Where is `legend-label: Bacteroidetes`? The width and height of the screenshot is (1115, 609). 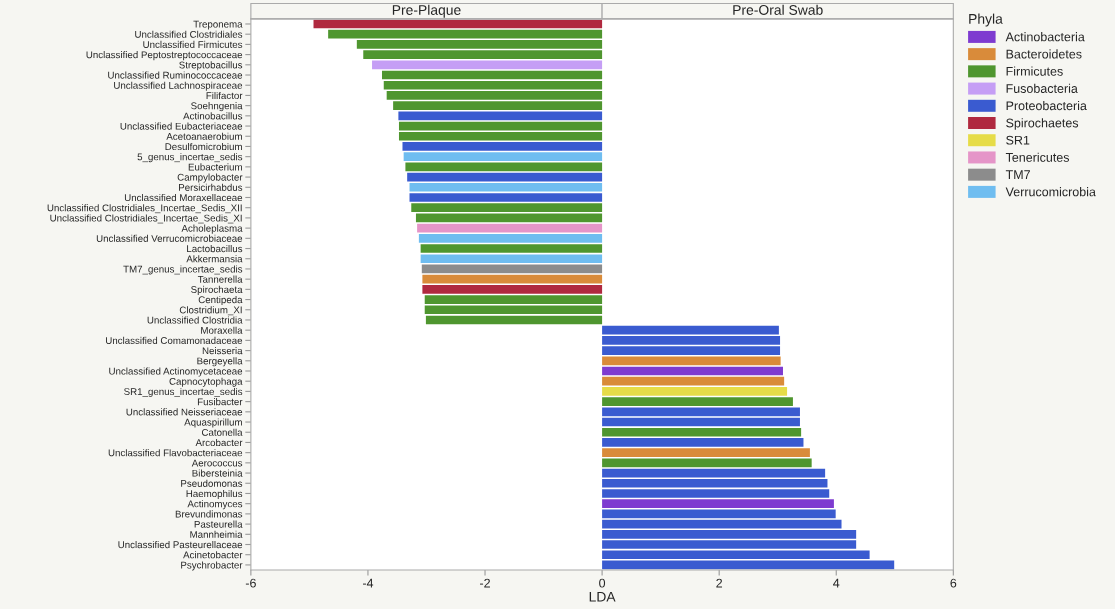
legend-label: Bacteroidetes is located at coordinates (1044, 54).